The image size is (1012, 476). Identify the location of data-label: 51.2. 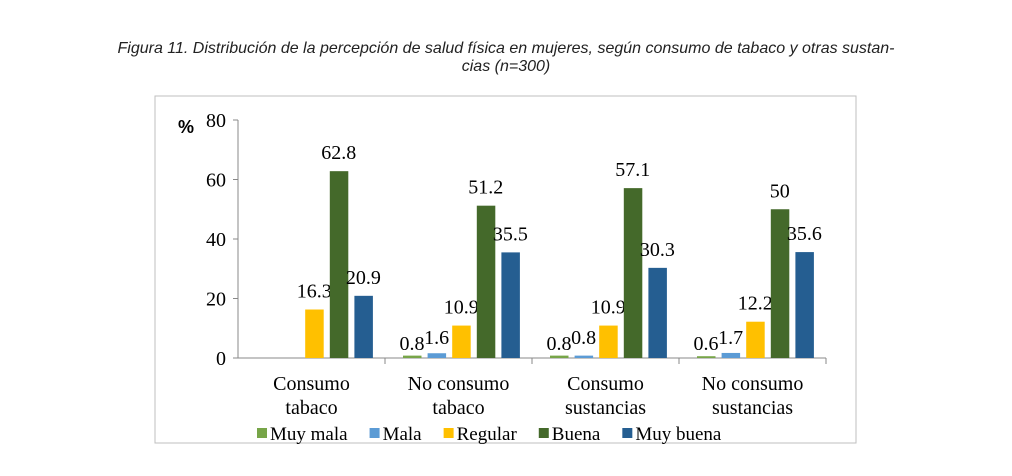
(485, 188).